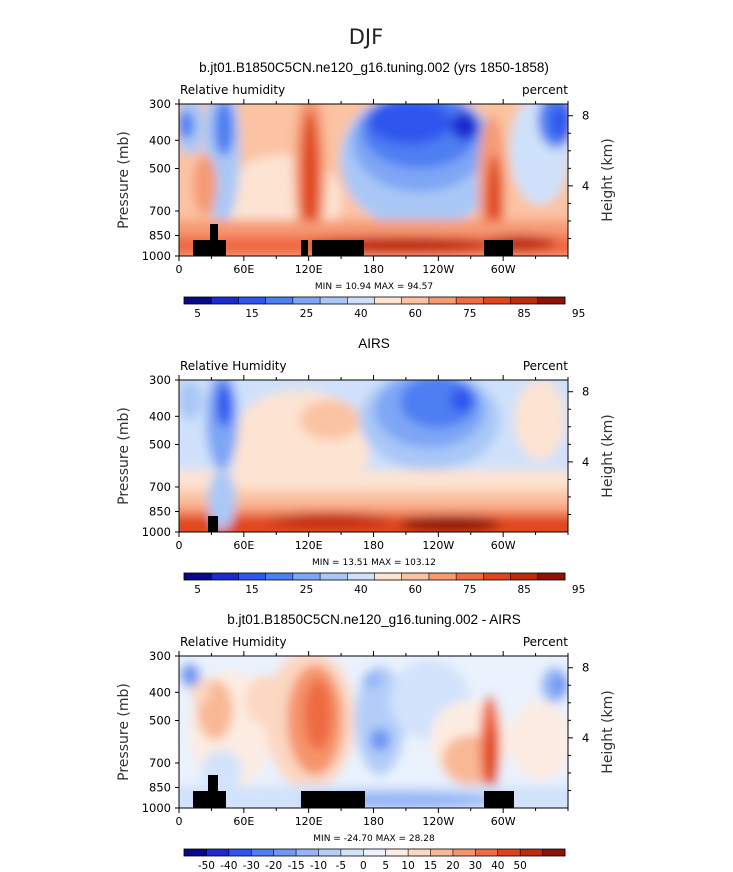  What do you see at coordinates (306, 590) in the screenshot?
I see `colorbar-label: 25` at bounding box center [306, 590].